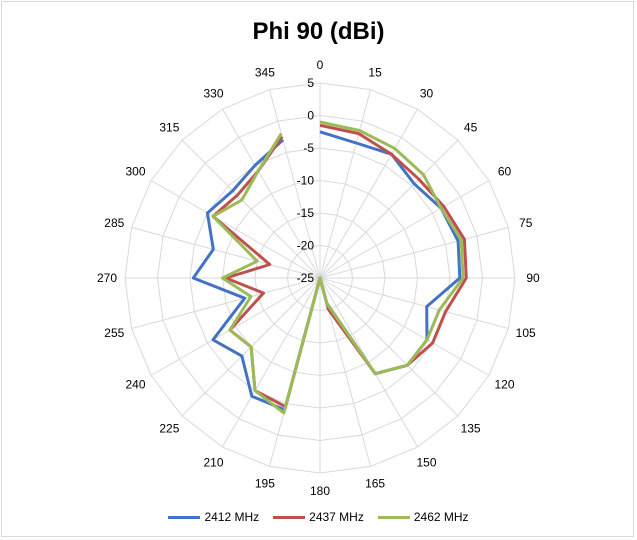 The width and height of the screenshot is (637, 540). I want to click on legend-item: 2437 MHz, so click(318, 517).